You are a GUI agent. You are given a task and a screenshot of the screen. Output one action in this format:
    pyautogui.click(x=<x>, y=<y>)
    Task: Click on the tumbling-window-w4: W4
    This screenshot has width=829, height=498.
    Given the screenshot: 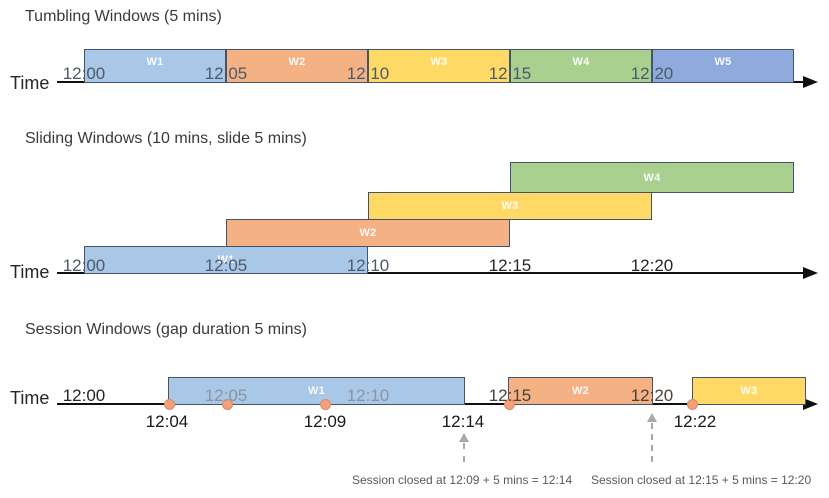 What is the action you would take?
    pyautogui.click(x=581, y=66)
    